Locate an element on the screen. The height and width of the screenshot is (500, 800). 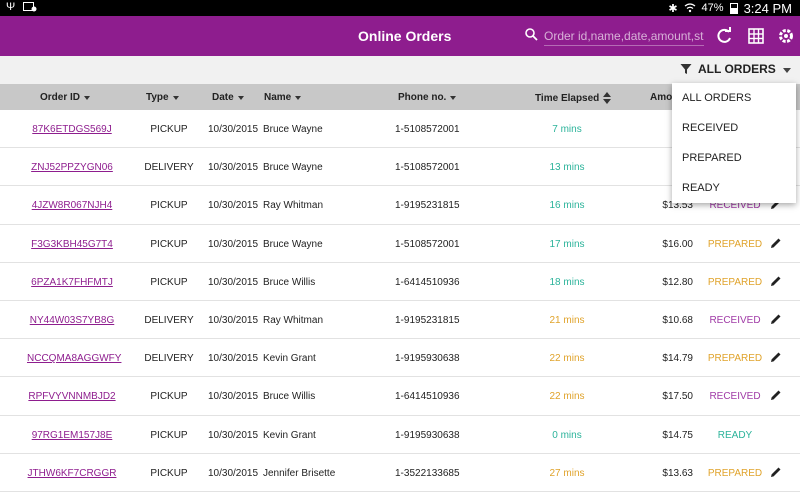
status-badge: READY is located at coordinates (735, 435).